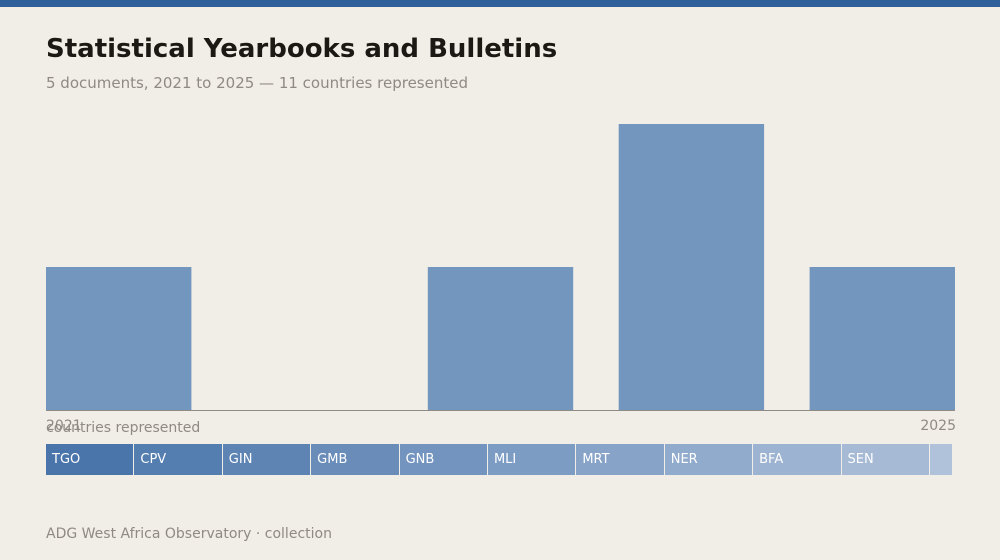 The width and height of the screenshot is (1000, 560). I want to click on bar-2021, so click(119, 338).